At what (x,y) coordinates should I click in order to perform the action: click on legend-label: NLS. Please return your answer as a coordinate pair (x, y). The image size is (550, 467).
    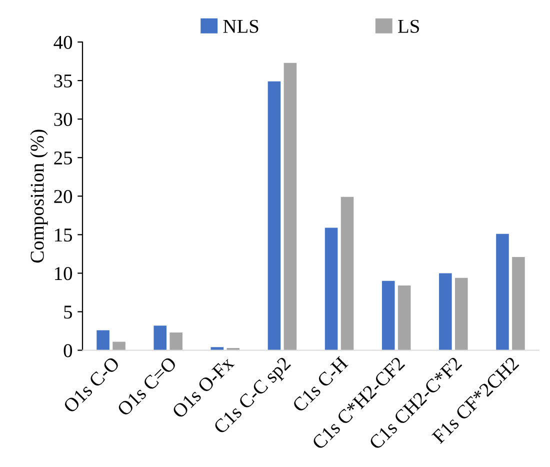
    Looking at the image, I should click on (240, 26).